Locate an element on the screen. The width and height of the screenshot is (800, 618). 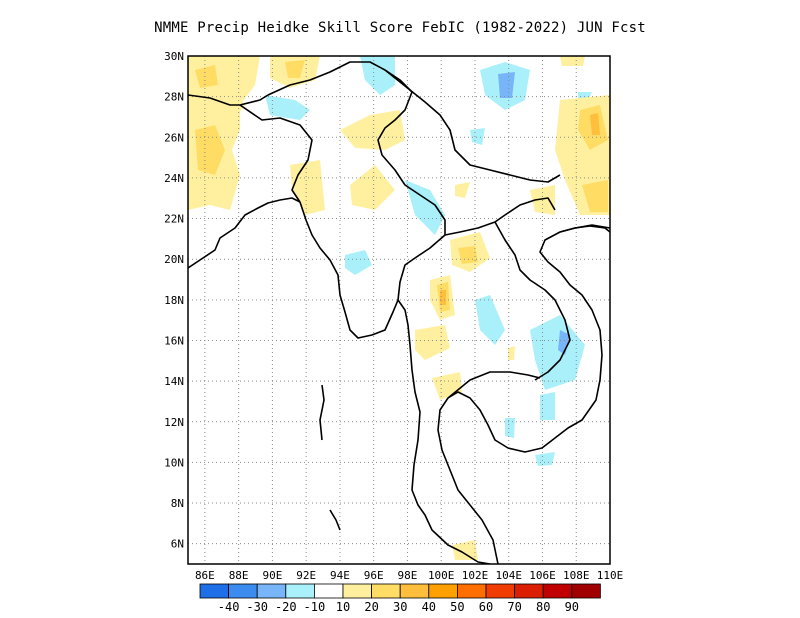
colorbar-label: -20 is located at coordinates (286, 607).